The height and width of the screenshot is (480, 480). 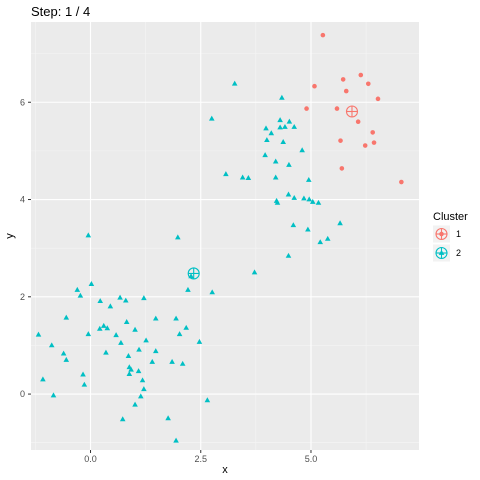 What do you see at coordinates (447, 253) in the screenshot?
I see `legend-entry-2: 2` at bounding box center [447, 253].